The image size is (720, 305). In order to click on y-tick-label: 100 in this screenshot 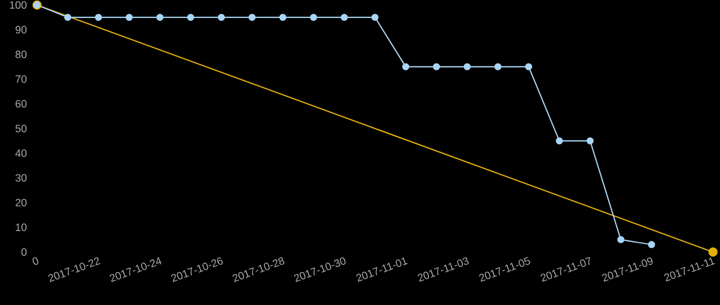, I will do `click(18, 5)`.